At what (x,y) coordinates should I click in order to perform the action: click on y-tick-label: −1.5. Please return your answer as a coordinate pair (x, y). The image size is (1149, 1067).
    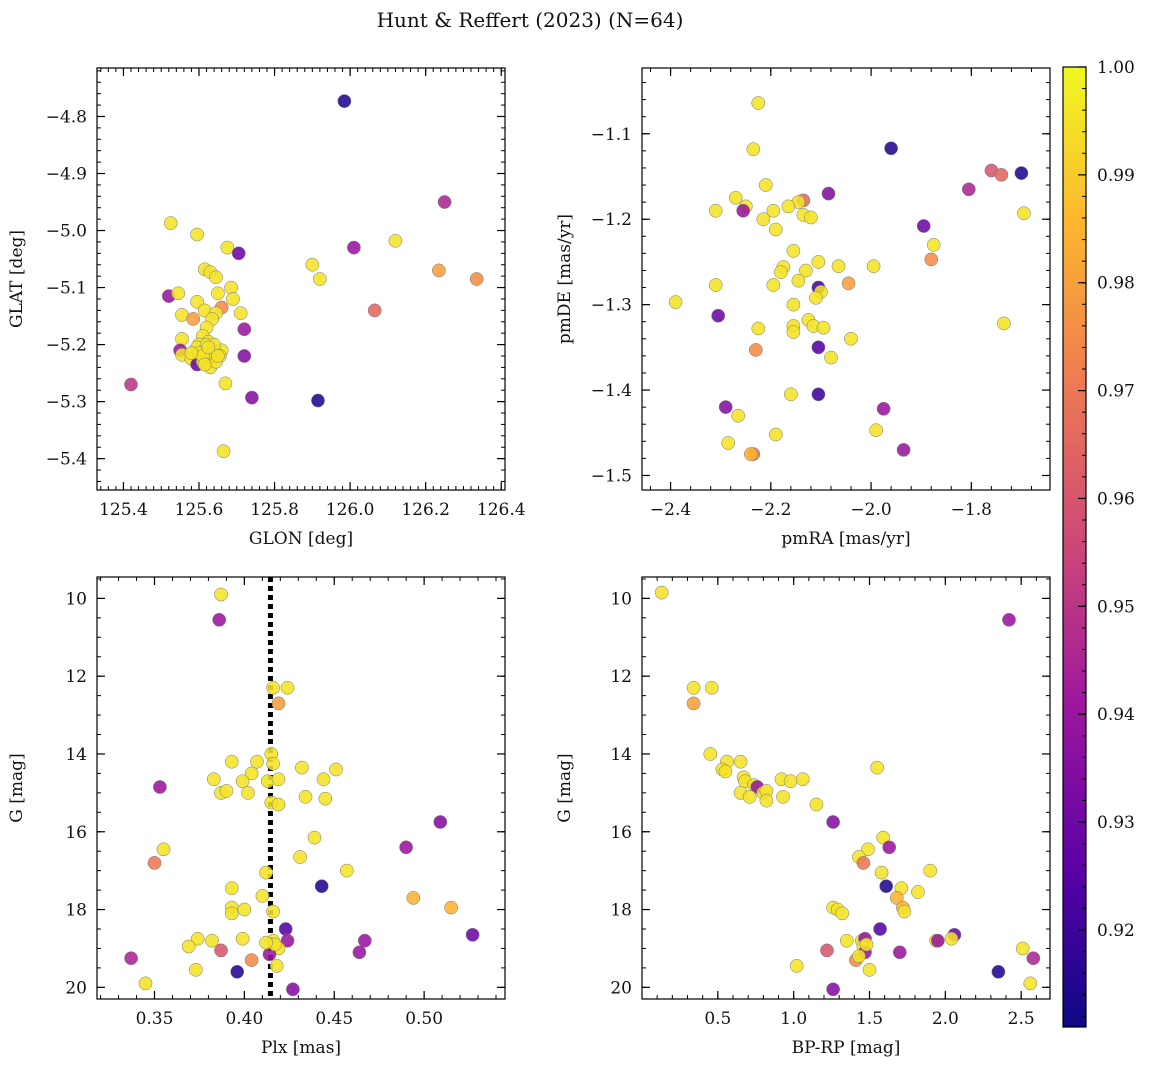
    Looking at the image, I should click on (611, 476).